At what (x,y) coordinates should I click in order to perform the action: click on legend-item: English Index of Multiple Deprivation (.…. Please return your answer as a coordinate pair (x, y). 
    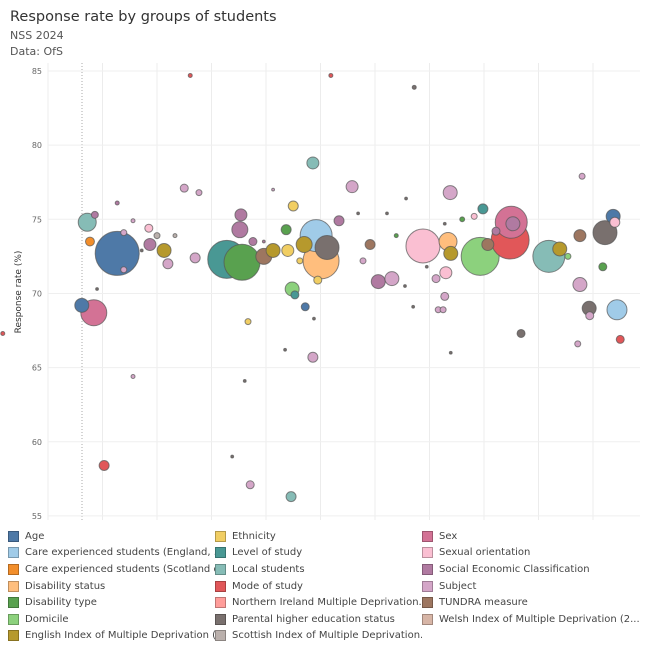
    Looking at the image, I should click on (111, 636).